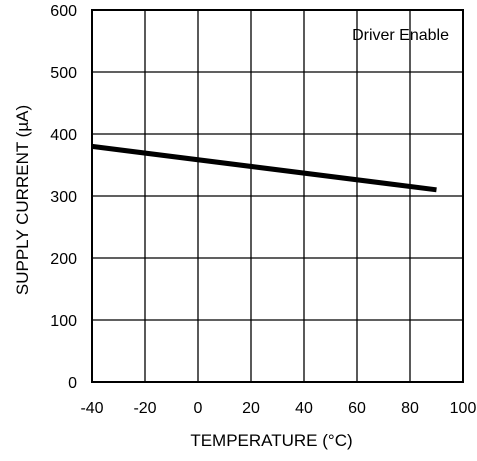  I want to click on x-tick-label: 20, so click(251, 408).